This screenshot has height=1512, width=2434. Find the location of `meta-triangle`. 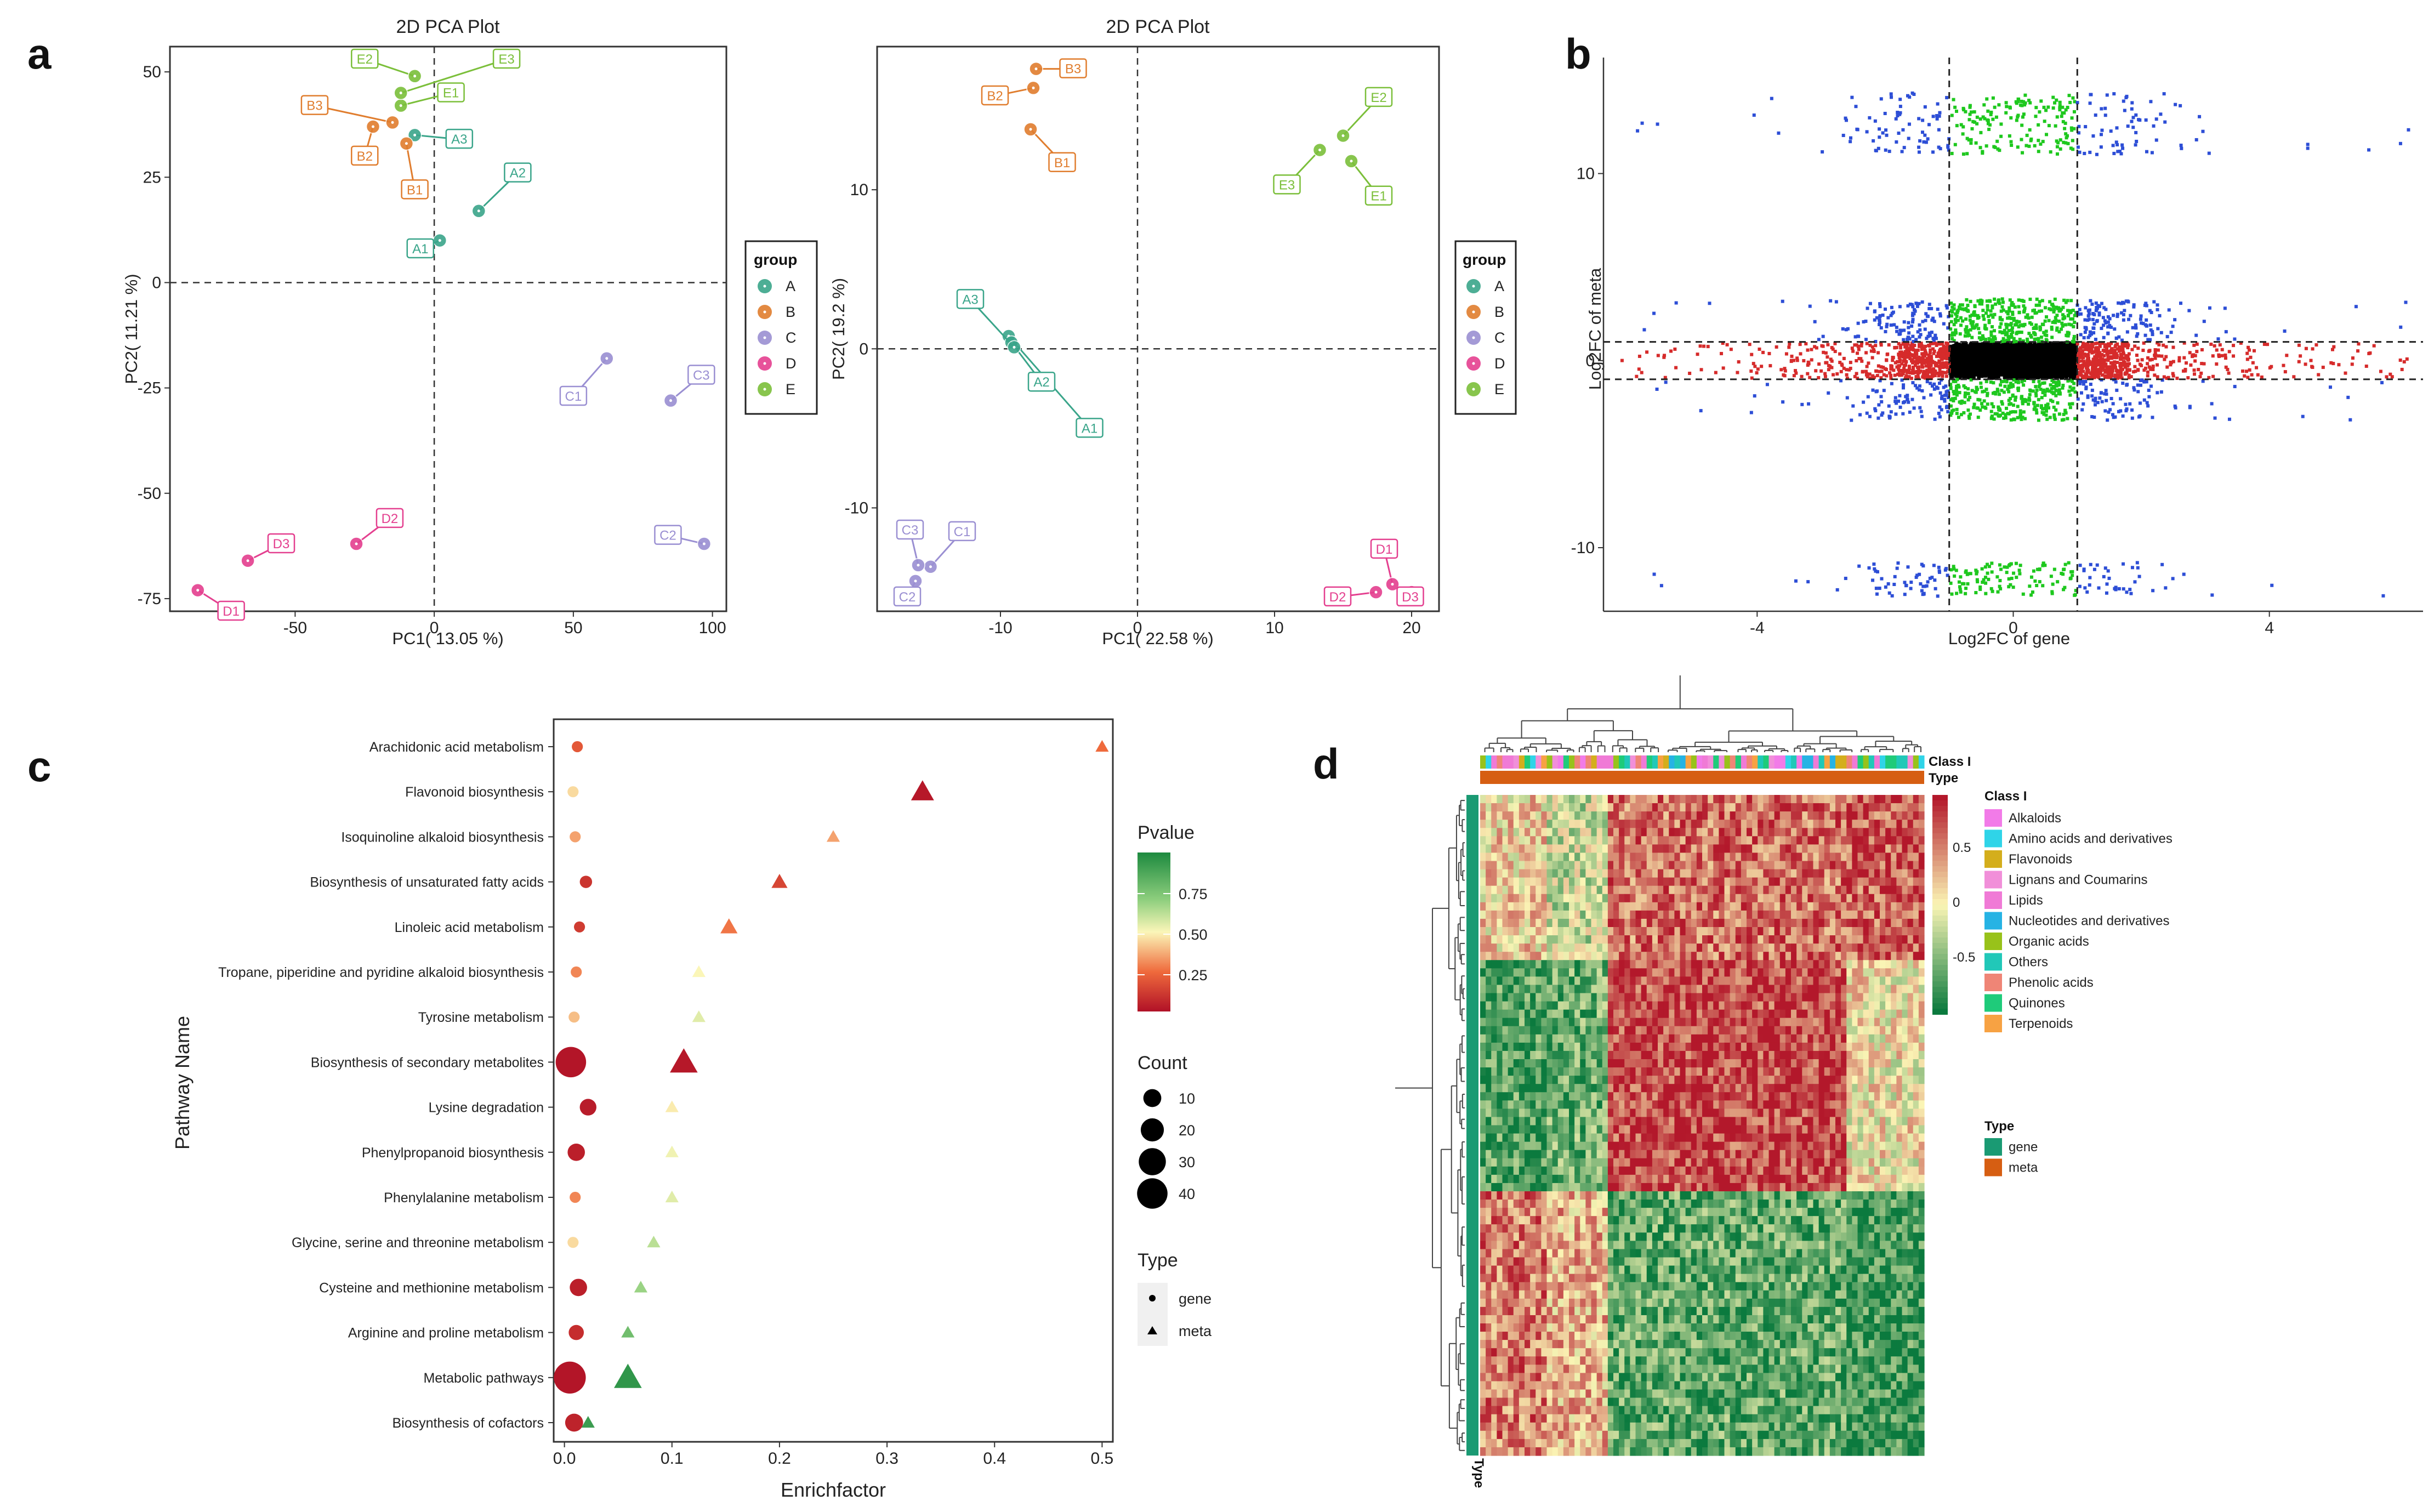

meta-triangle is located at coordinates (628, 1375).